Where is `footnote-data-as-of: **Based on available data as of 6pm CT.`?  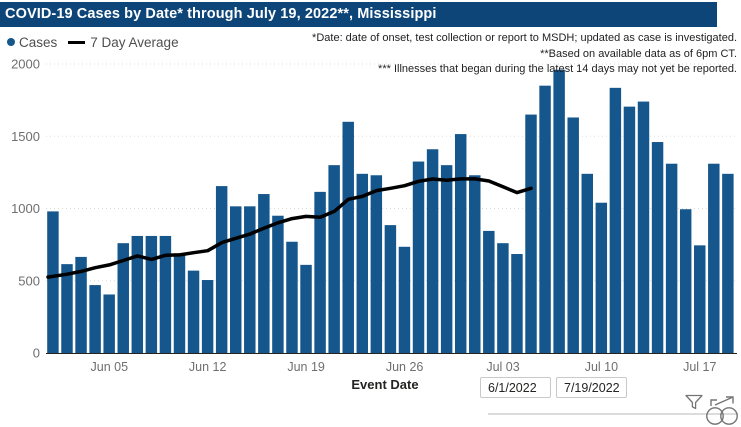
footnote-data-as-of: **Based on available data as of 6pm CT. is located at coordinates (638, 53).